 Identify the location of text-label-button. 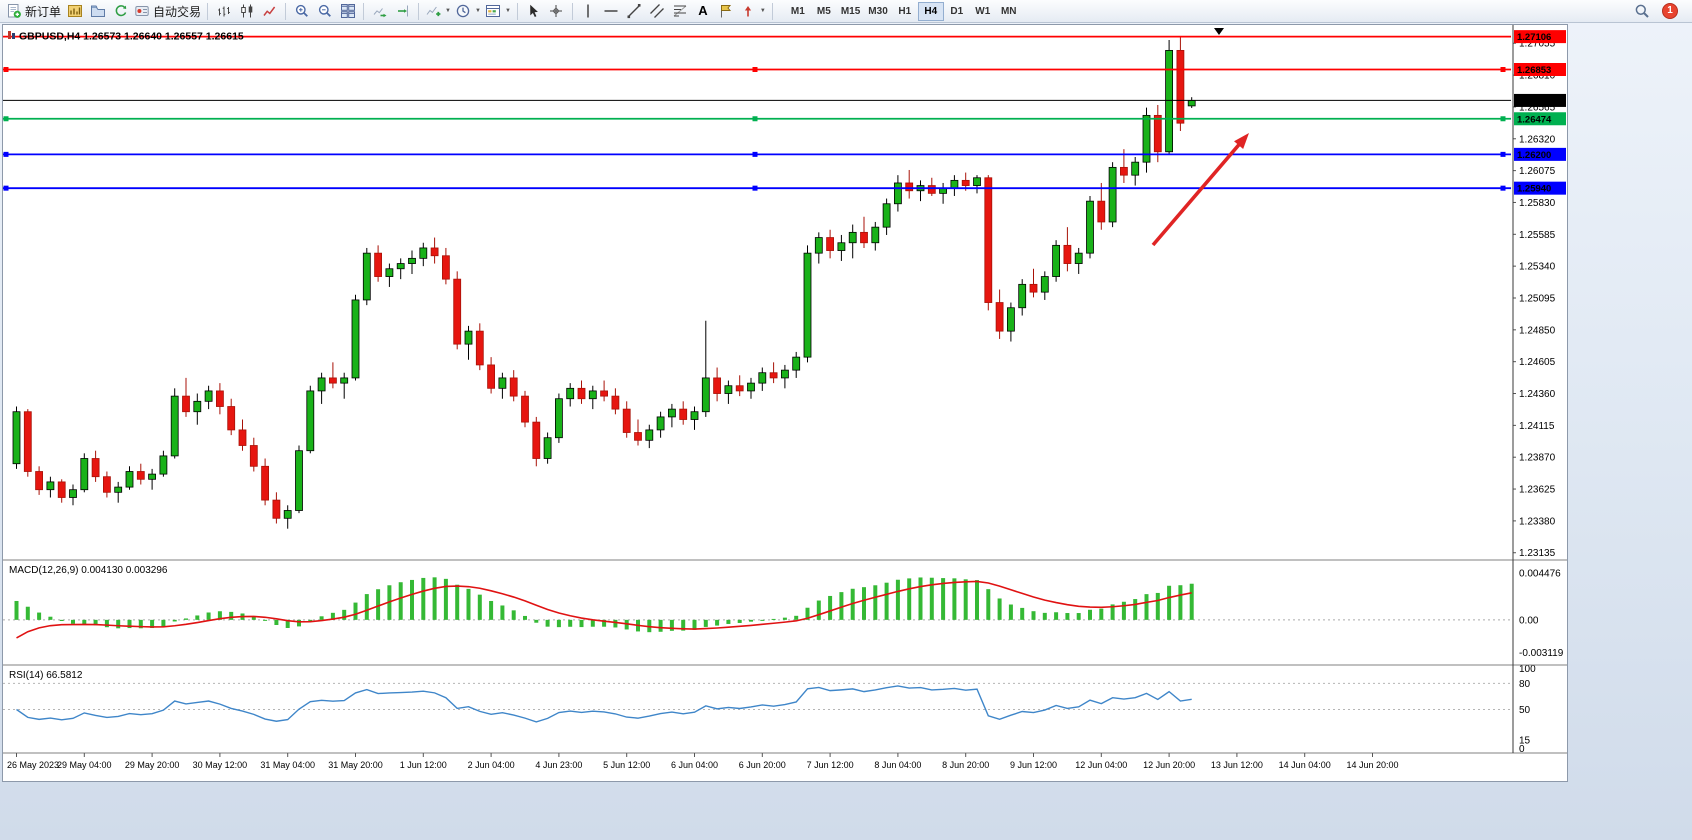
(726, 11).